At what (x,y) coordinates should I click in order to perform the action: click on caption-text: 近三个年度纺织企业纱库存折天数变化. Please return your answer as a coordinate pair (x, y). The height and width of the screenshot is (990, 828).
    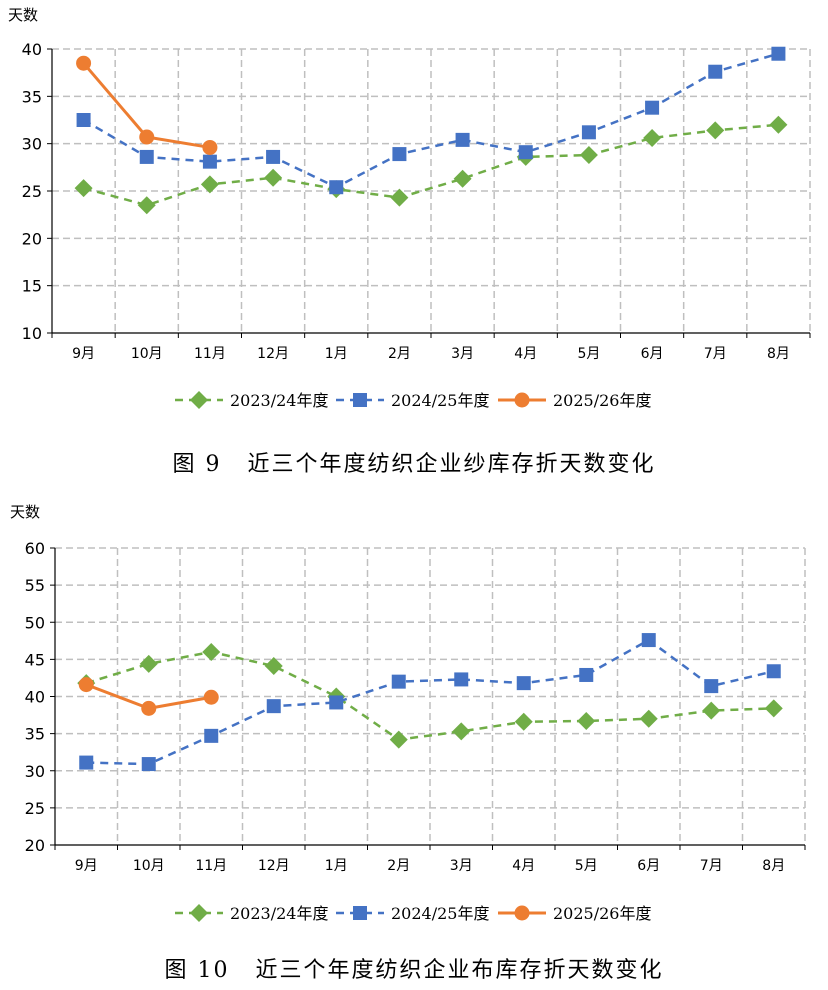
    Looking at the image, I should click on (451, 464).